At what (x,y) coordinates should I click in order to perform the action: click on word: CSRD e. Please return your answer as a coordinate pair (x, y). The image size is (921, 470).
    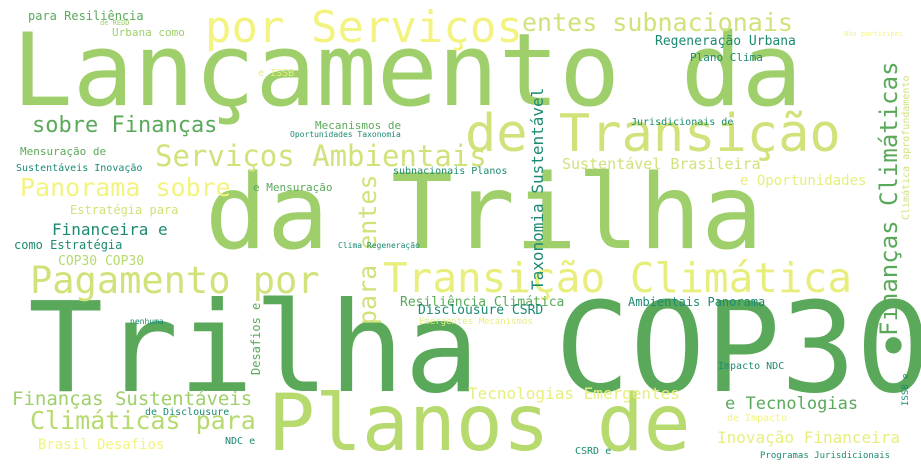
    Looking at the image, I should click on (593, 451).